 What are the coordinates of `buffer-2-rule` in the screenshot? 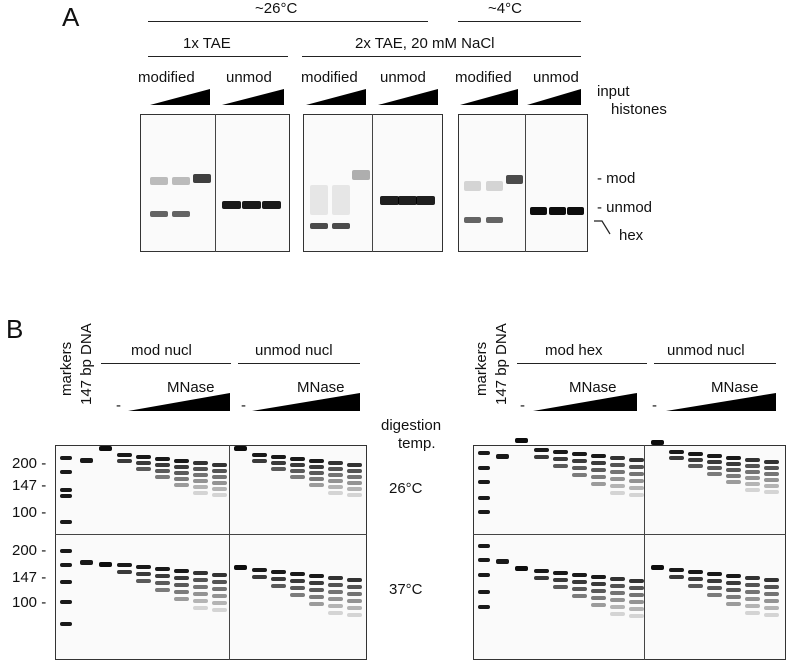 It's located at (441, 56).